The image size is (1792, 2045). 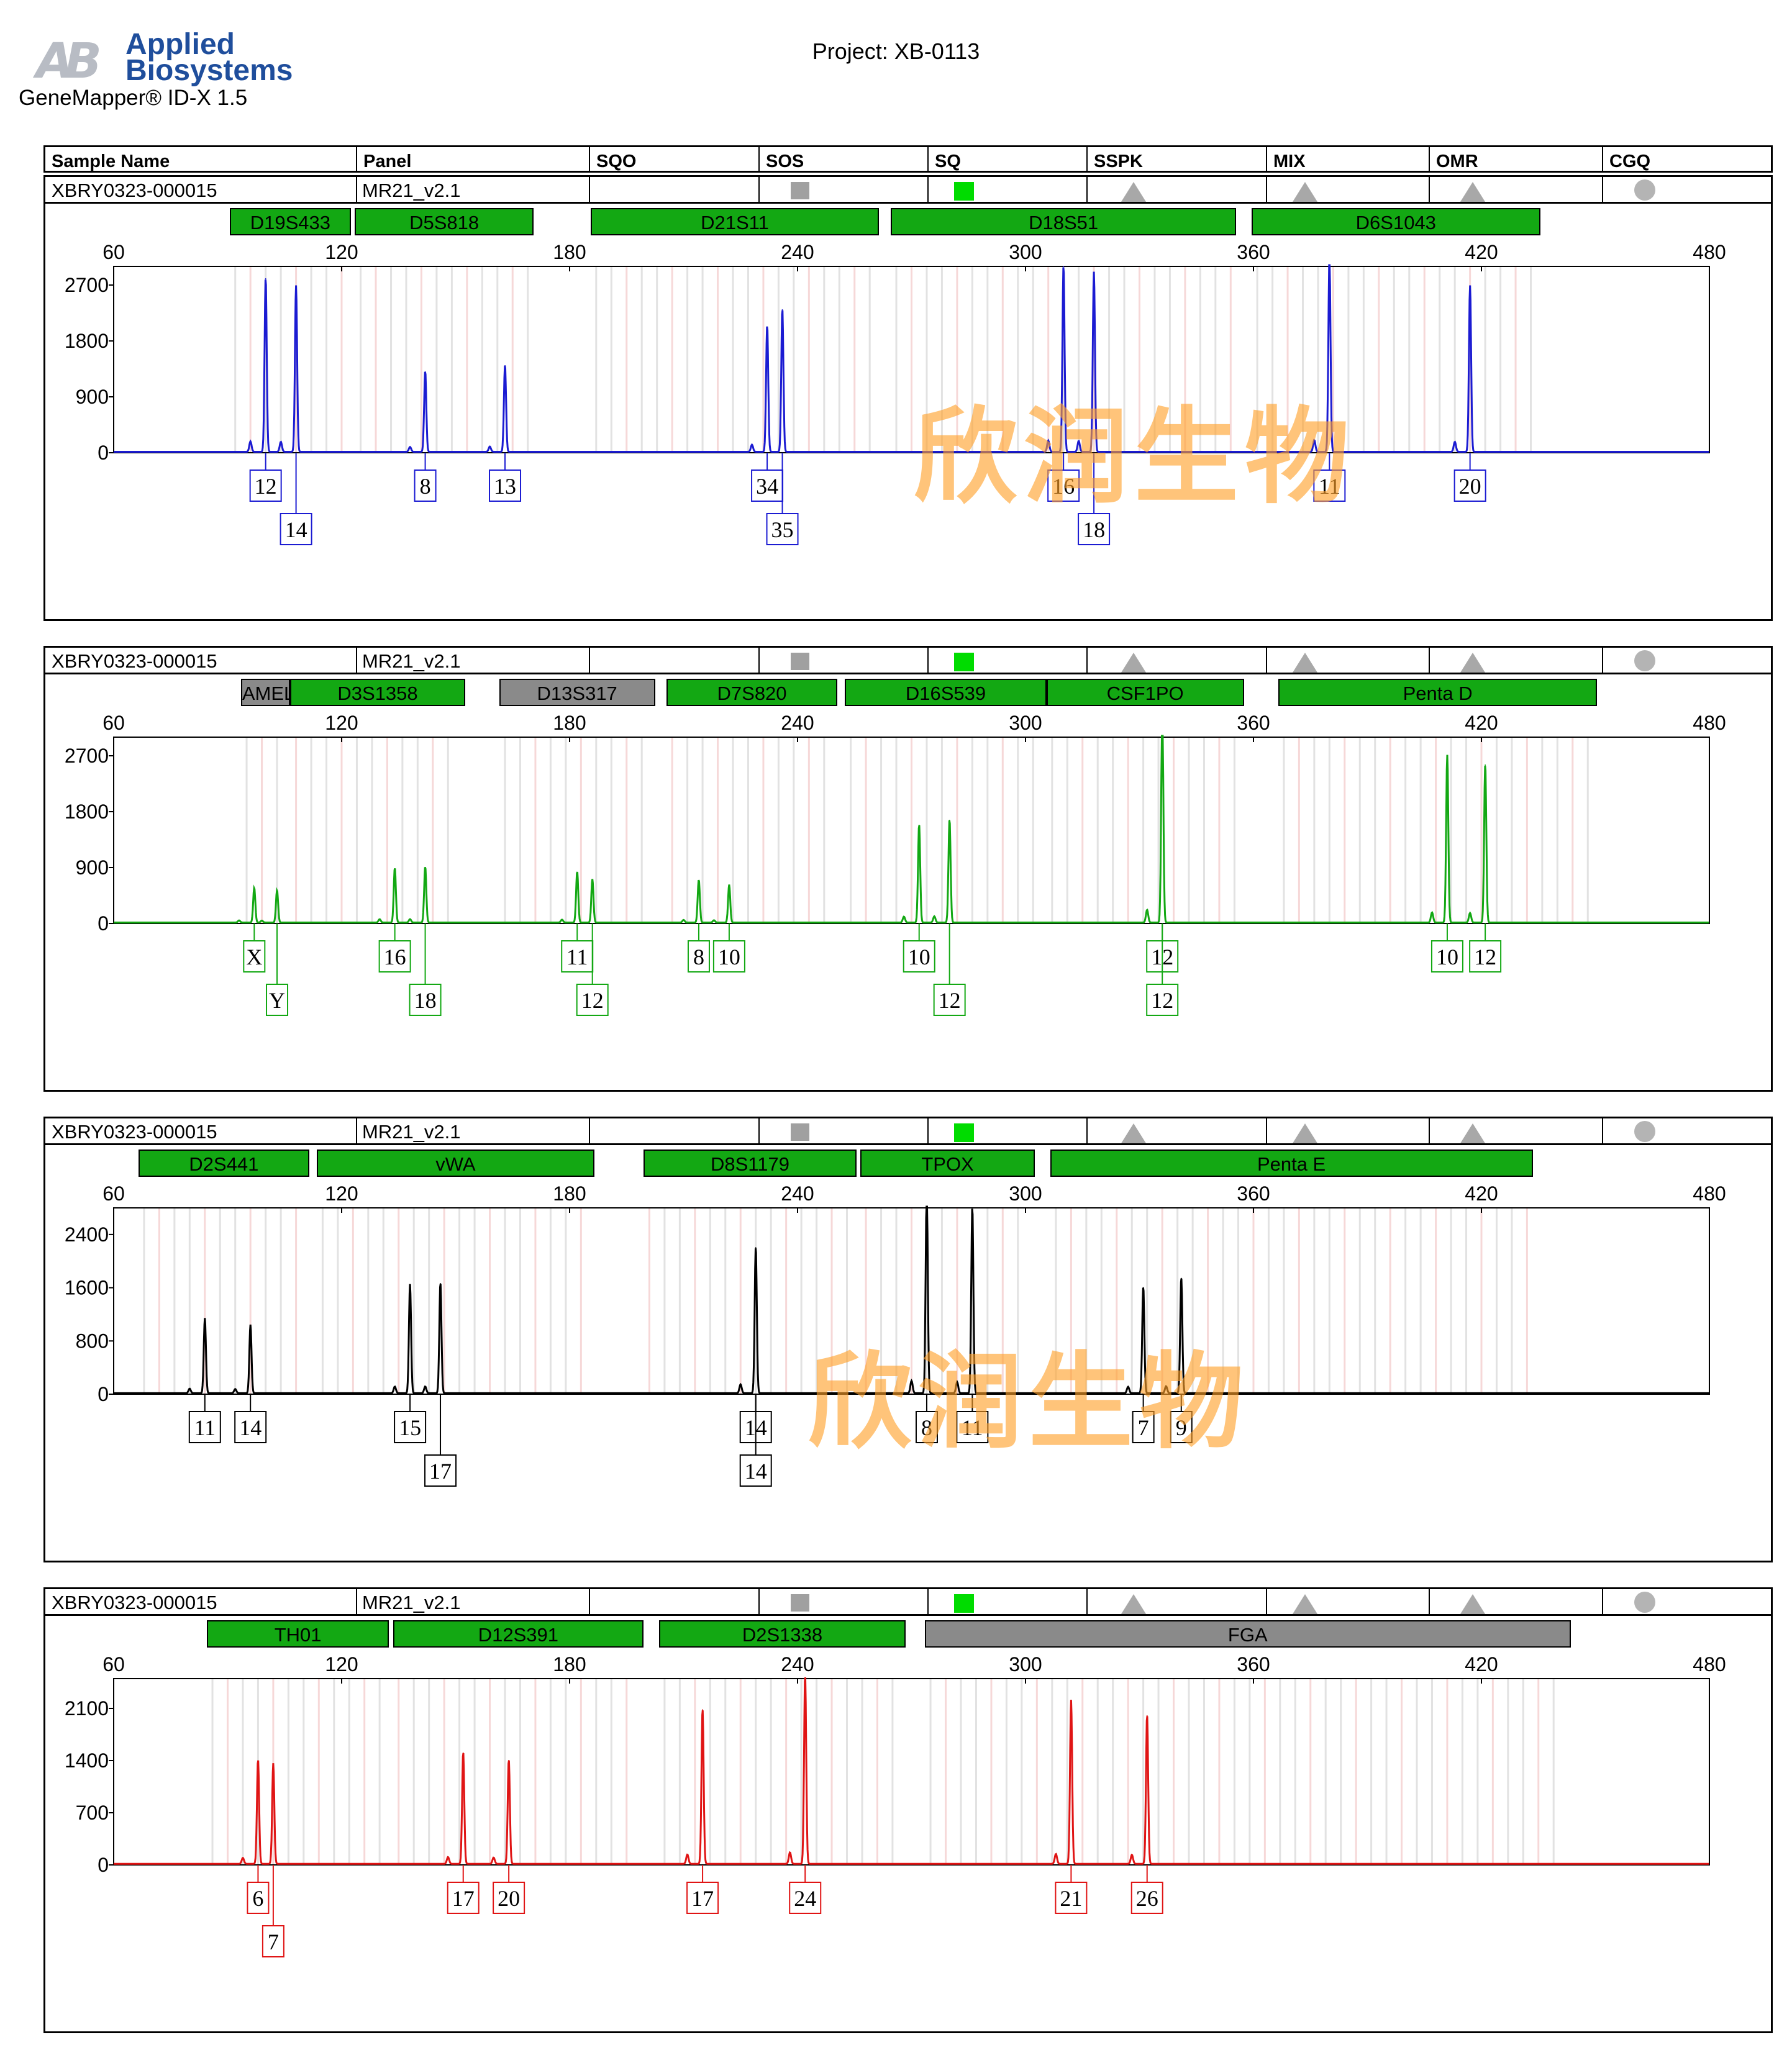 What do you see at coordinates (1688, 159) in the screenshot?
I see `column-header-cgq: CGQ` at bounding box center [1688, 159].